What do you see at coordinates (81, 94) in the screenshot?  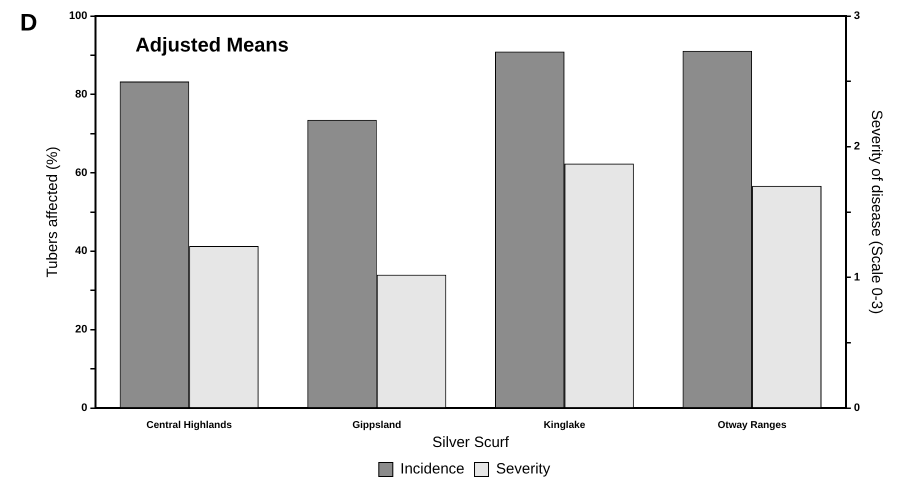 I see `y-tick-label: 80` at bounding box center [81, 94].